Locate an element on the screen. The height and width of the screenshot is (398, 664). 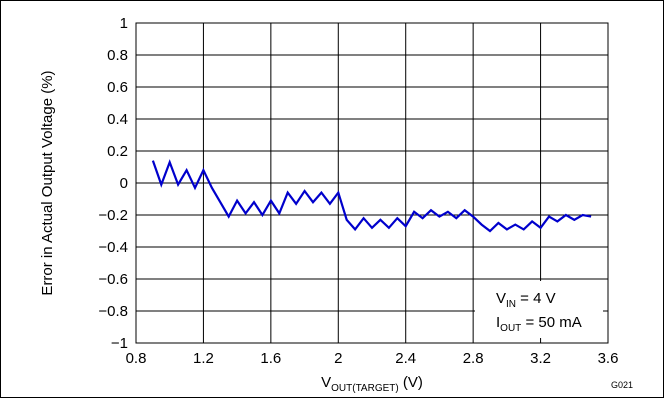
x-tick-label: 3.2 is located at coordinates (540, 358).